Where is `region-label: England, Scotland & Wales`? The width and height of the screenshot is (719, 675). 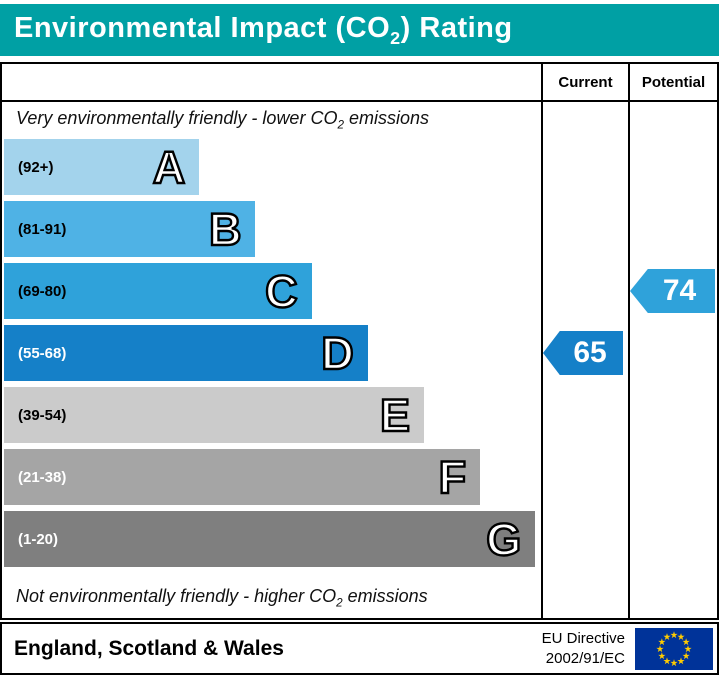
region-label: England, Scotland & Wales is located at coordinates (149, 648).